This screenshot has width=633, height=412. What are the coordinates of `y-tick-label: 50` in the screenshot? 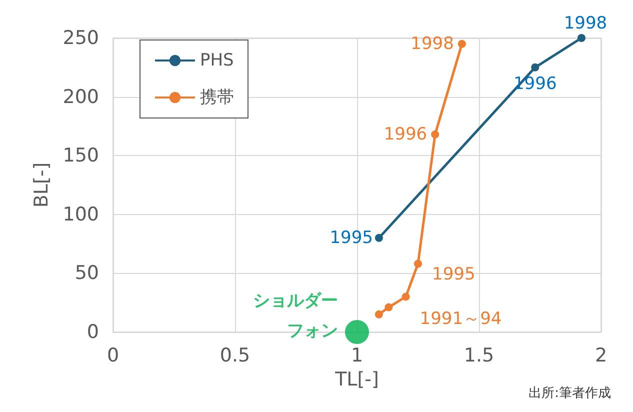 It's located at (86, 273).